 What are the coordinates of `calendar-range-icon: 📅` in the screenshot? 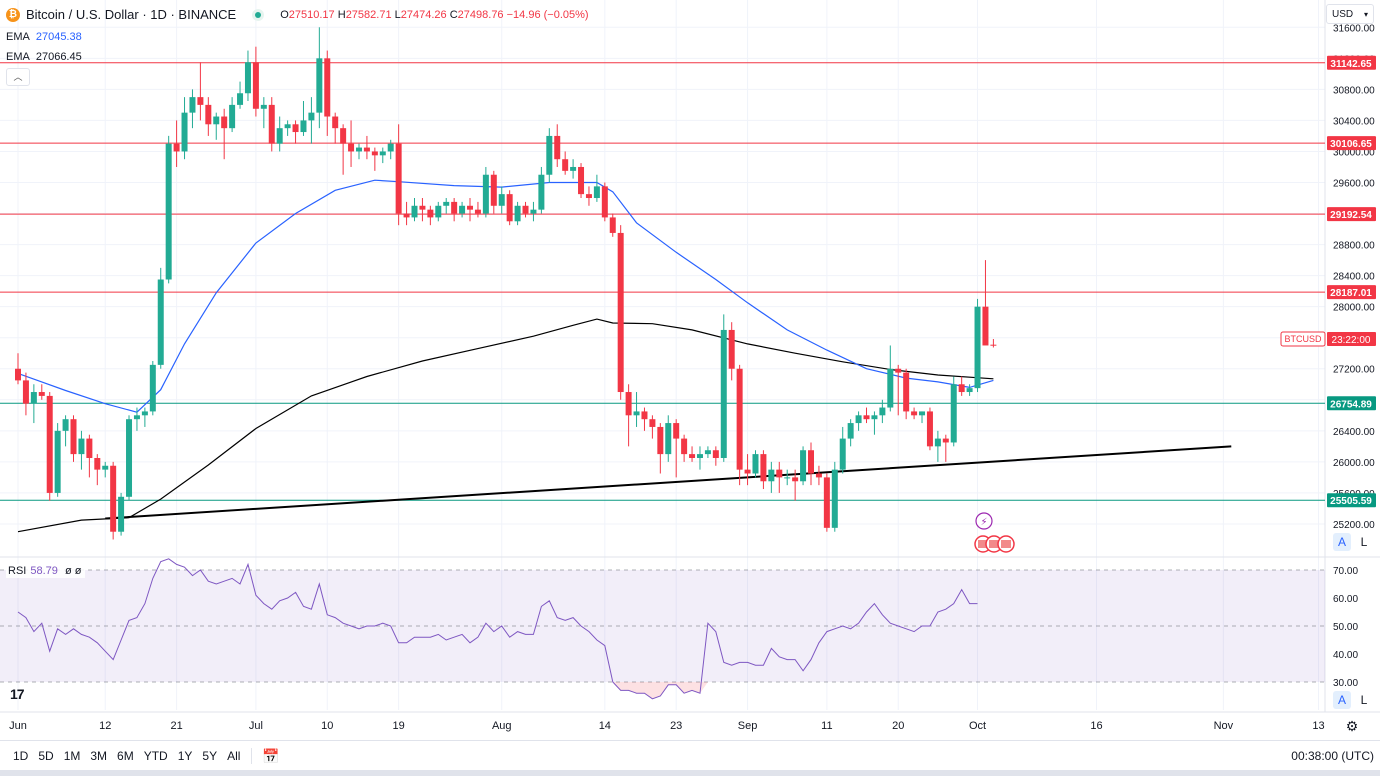 It's located at (271, 755).